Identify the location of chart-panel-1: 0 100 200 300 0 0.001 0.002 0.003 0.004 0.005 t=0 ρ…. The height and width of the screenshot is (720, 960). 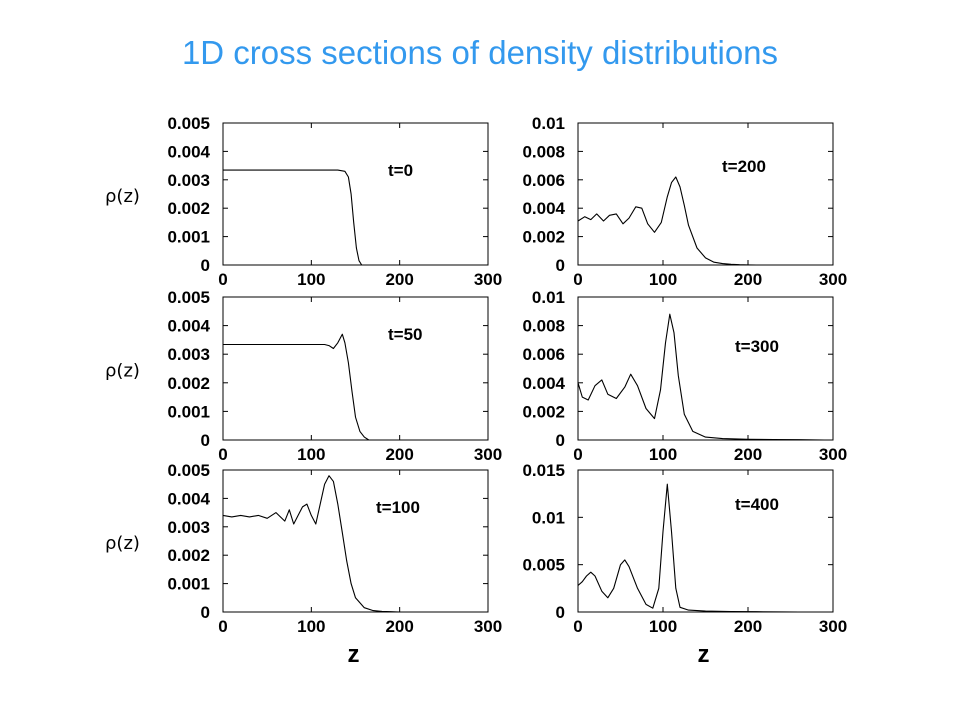
(303, 201).